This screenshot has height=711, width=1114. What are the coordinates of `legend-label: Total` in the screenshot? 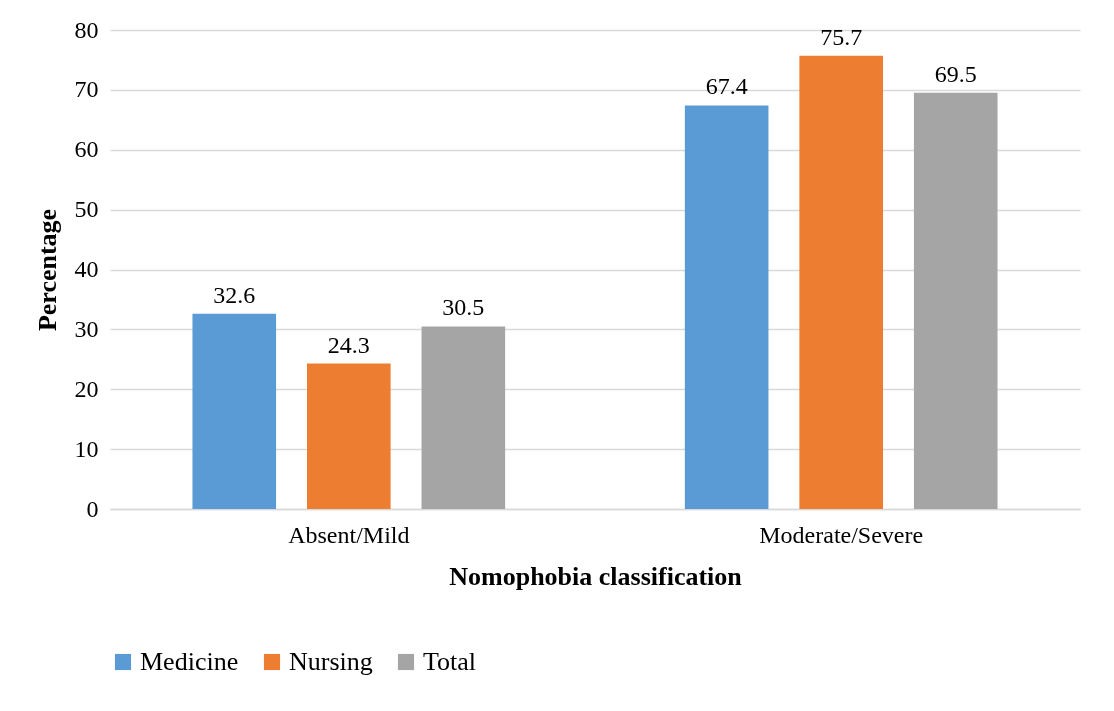 It's located at (450, 661).